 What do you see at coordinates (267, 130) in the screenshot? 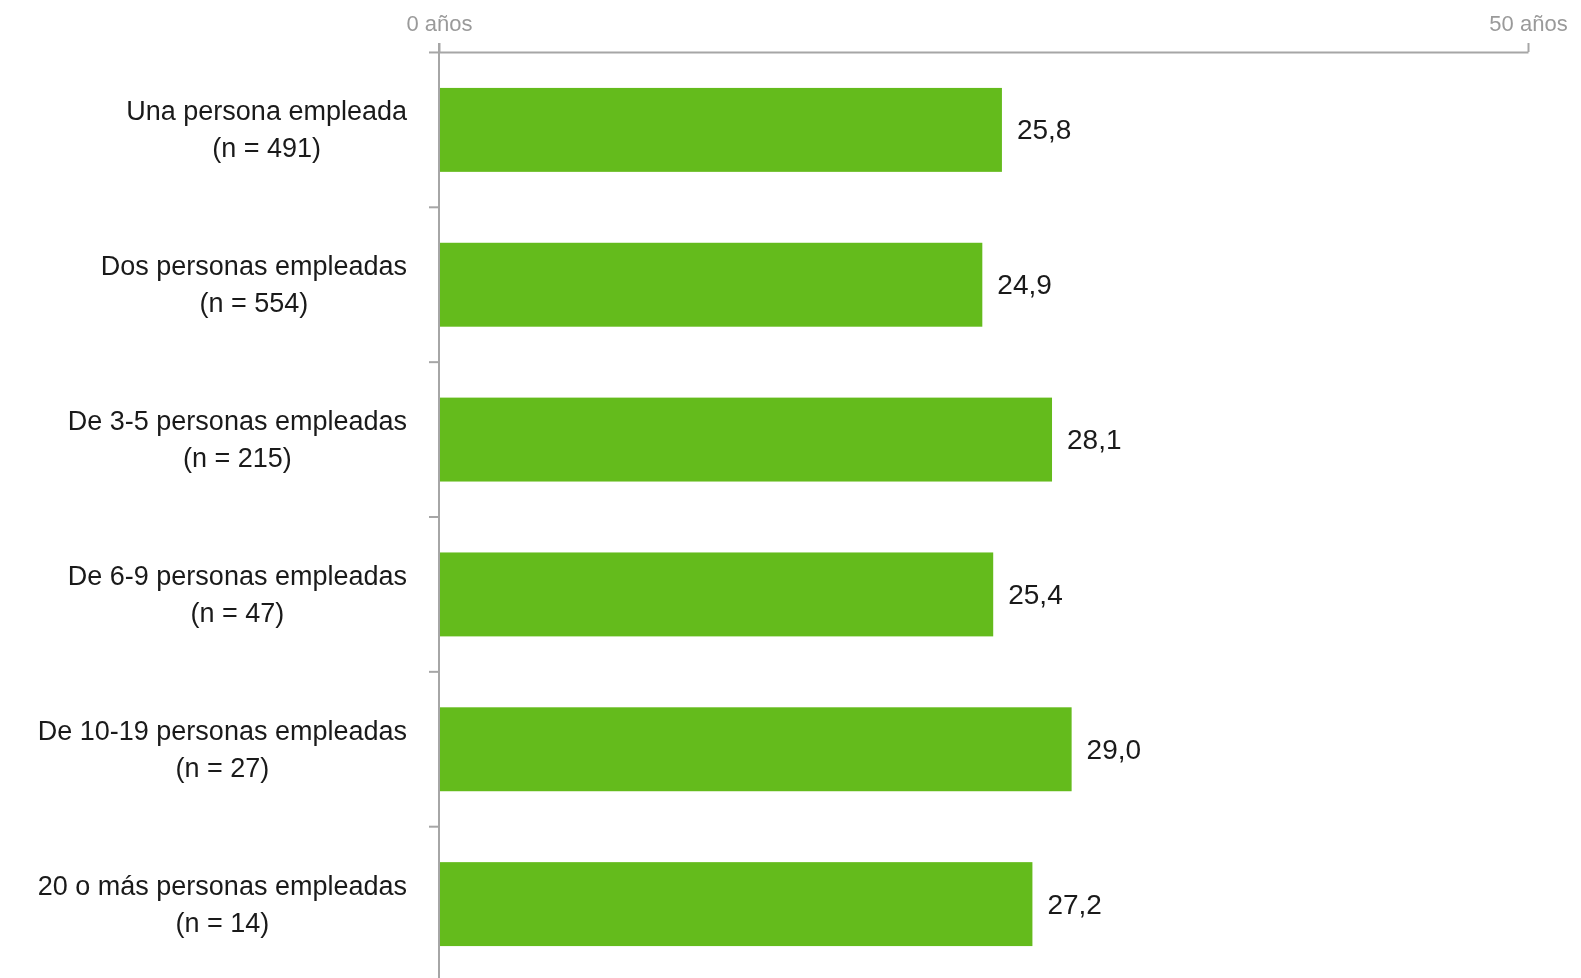
I see `y-tick-label: Una persona empleada (n = 491)` at bounding box center [267, 130].